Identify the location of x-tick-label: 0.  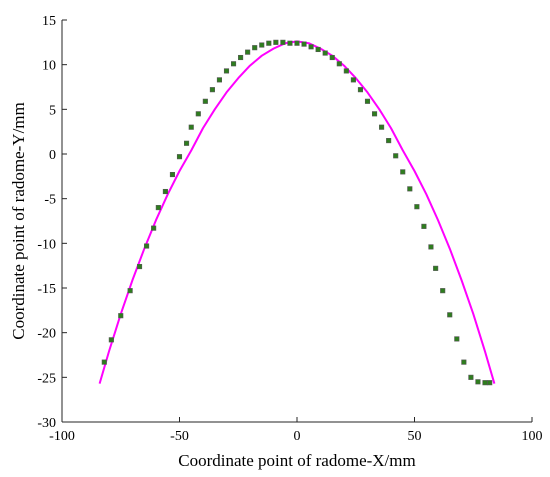
(297, 436).